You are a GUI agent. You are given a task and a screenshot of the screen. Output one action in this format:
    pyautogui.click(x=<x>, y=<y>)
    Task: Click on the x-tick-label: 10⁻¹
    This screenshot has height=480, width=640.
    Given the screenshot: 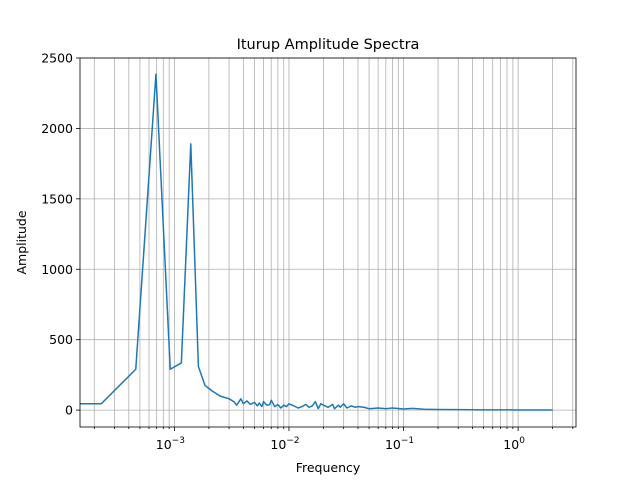 What is the action you would take?
    pyautogui.click(x=399, y=444)
    